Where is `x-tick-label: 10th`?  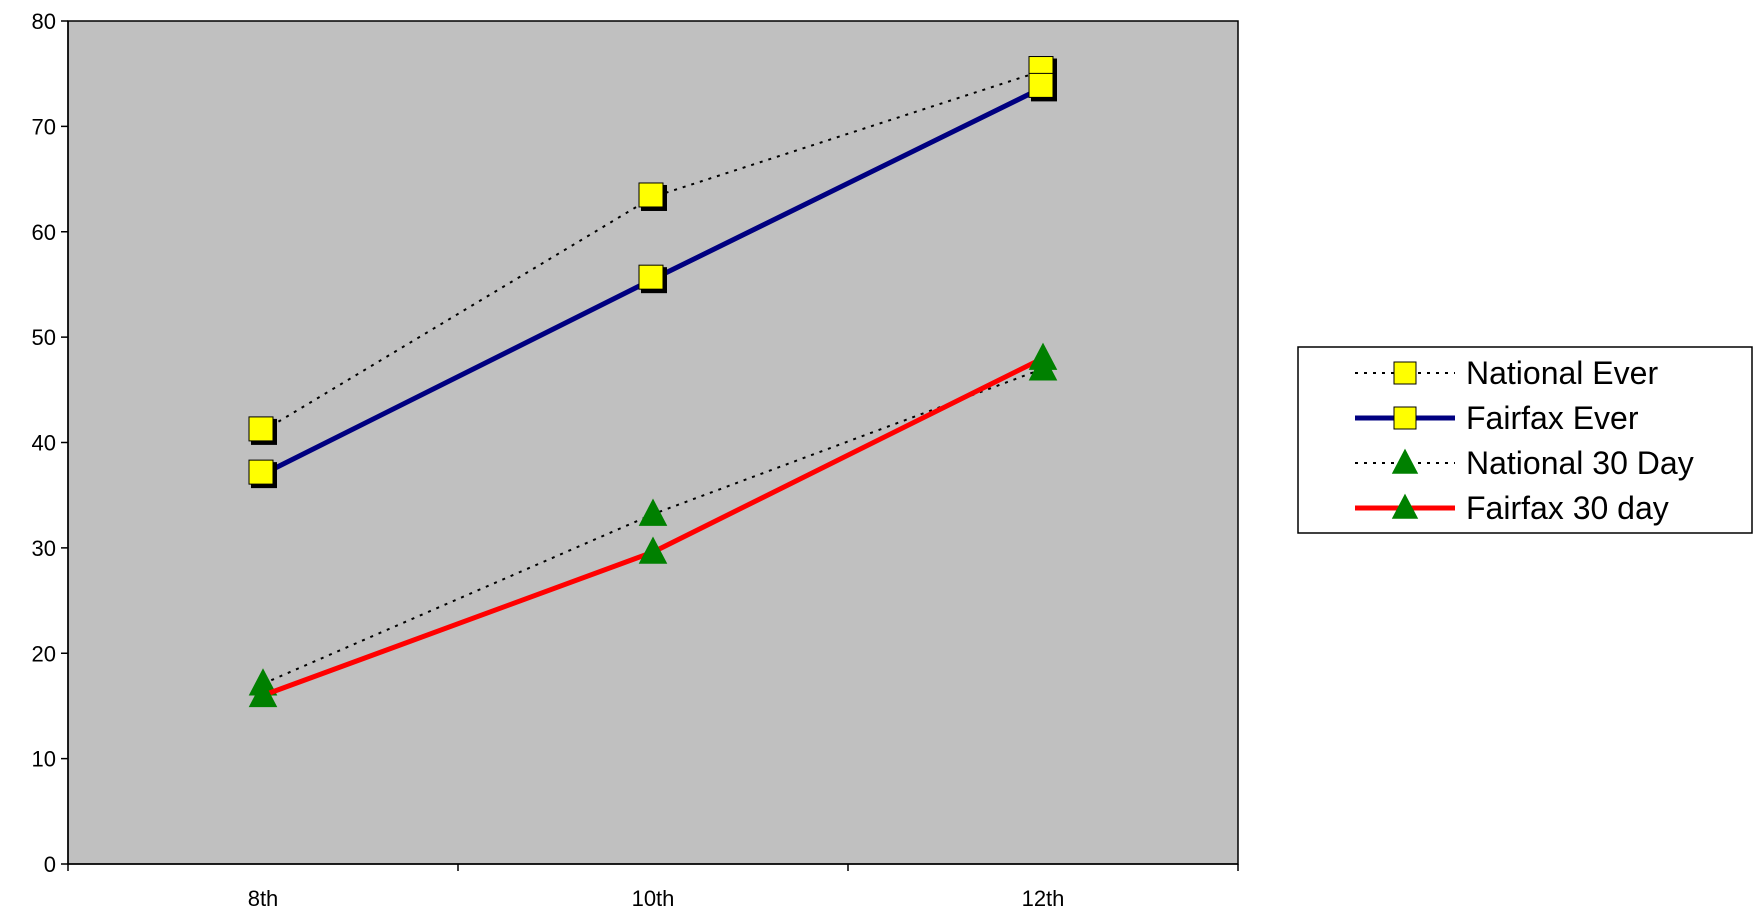 x-tick-label: 10th is located at coordinates (653, 898).